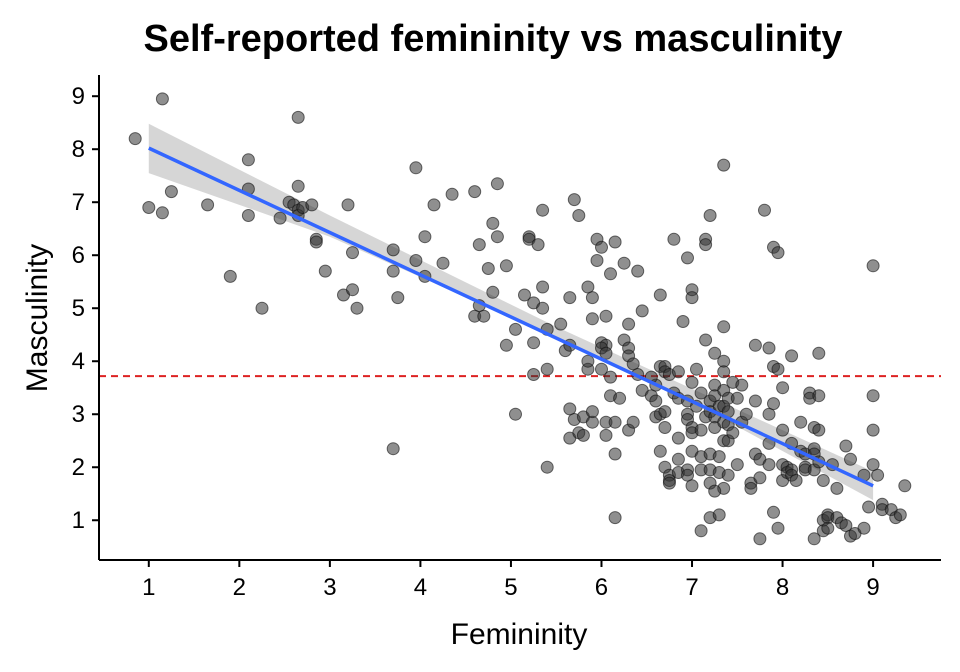 The height and width of the screenshot is (672, 960). What do you see at coordinates (78, 255) in the screenshot?
I see `y-tick-label: 6` at bounding box center [78, 255].